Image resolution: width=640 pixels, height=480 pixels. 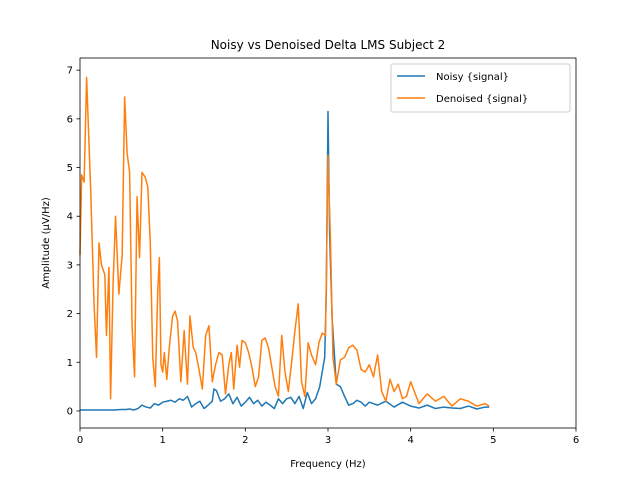 I want to click on legend-label-denoised: Denoised {signal}, so click(x=482, y=99).